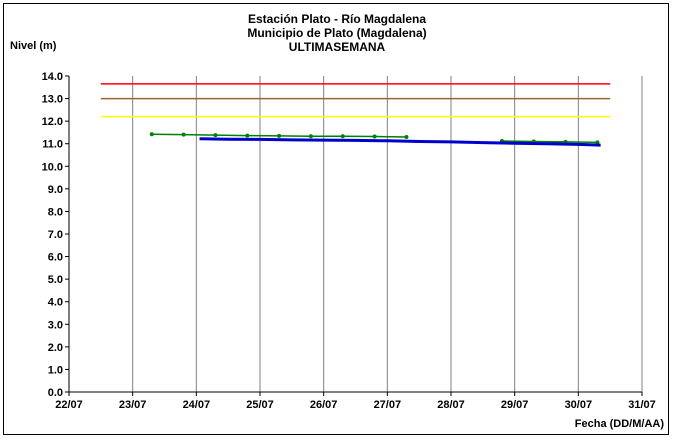 The height and width of the screenshot is (440, 674). I want to click on y-tick-label: 6.0, so click(55, 258).